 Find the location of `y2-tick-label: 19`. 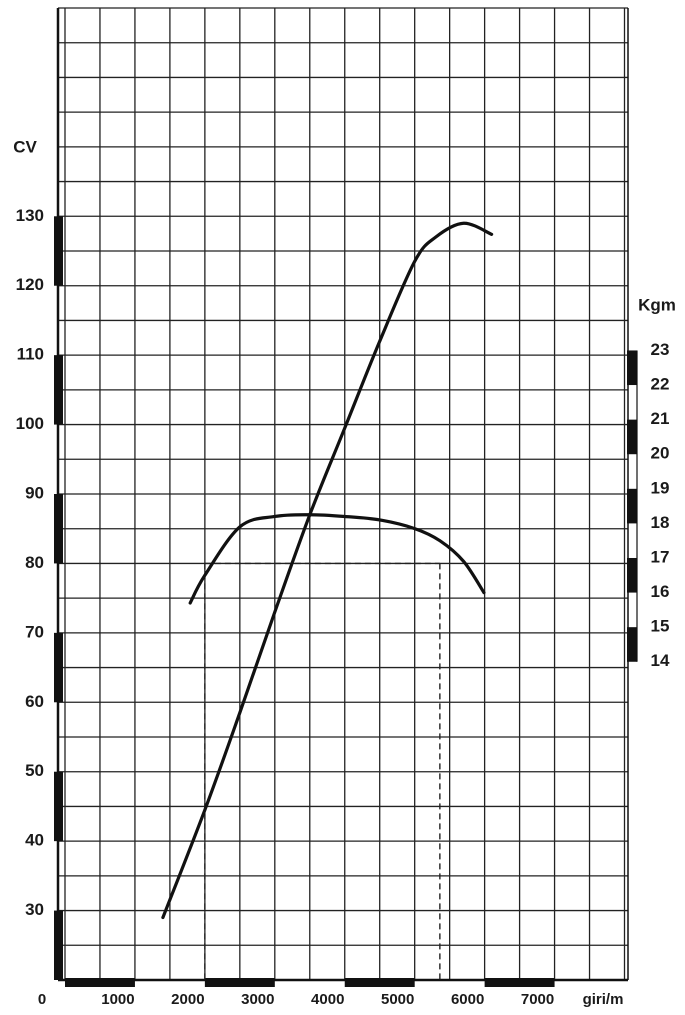

y2-tick-label: 19 is located at coordinates (660, 487).